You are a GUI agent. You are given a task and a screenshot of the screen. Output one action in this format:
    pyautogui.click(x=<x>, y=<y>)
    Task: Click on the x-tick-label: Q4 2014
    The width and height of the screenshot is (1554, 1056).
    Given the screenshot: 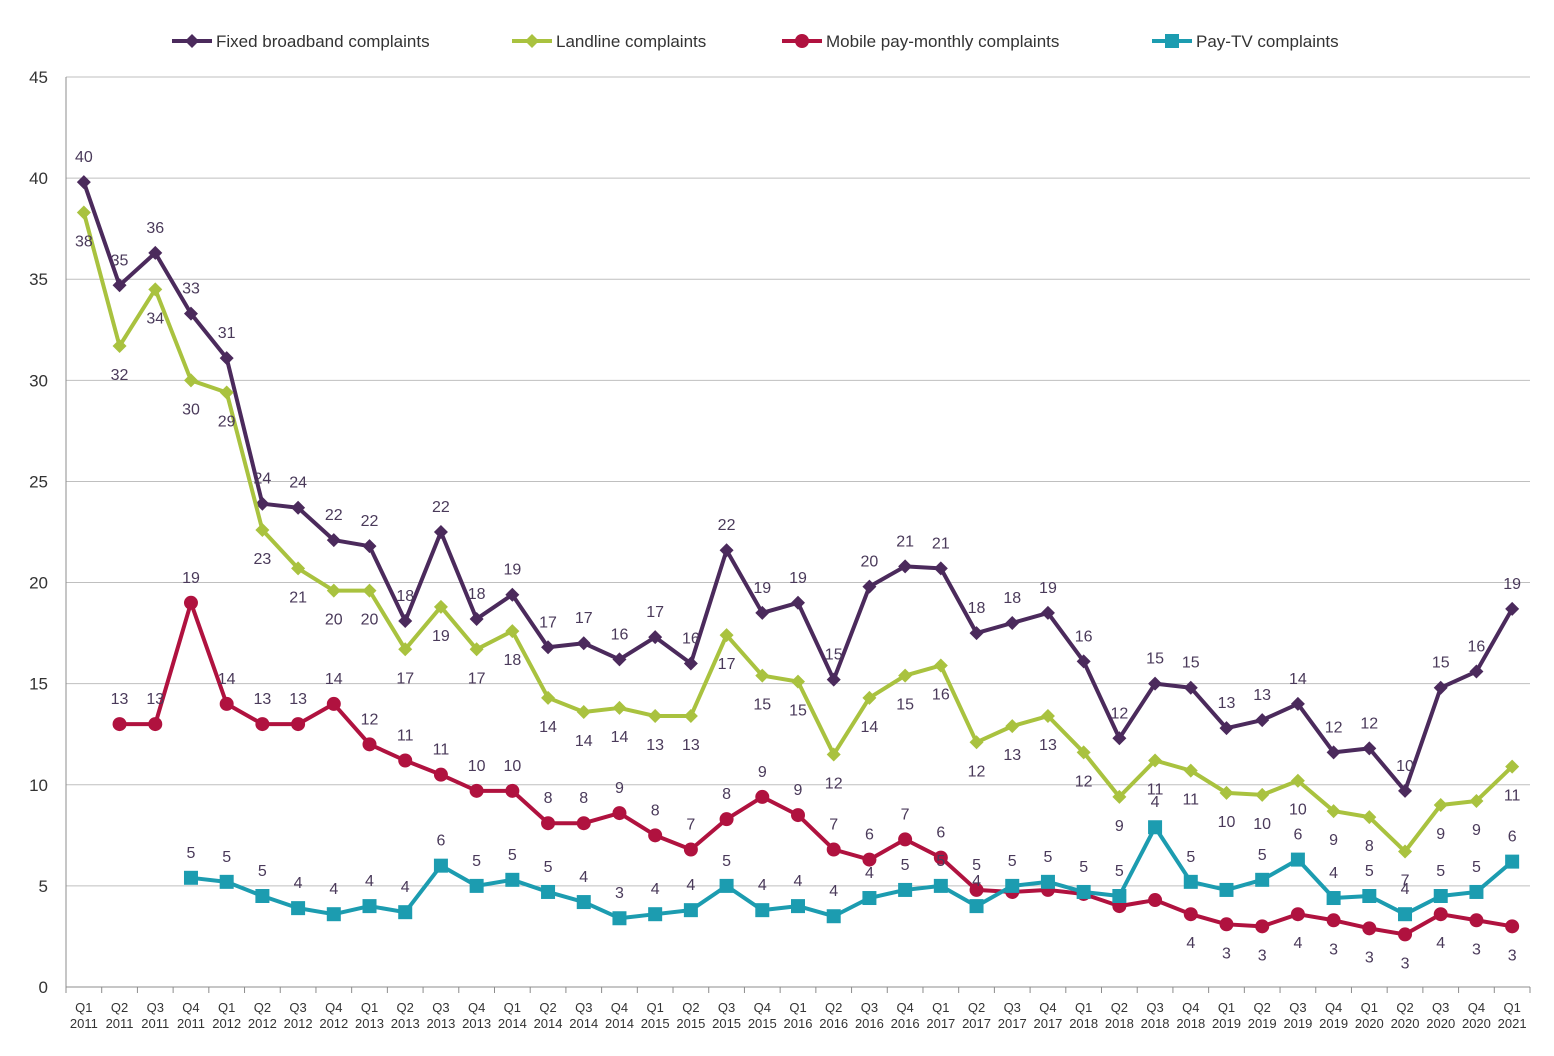 What is the action you would take?
    pyautogui.click(x=619, y=1015)
    